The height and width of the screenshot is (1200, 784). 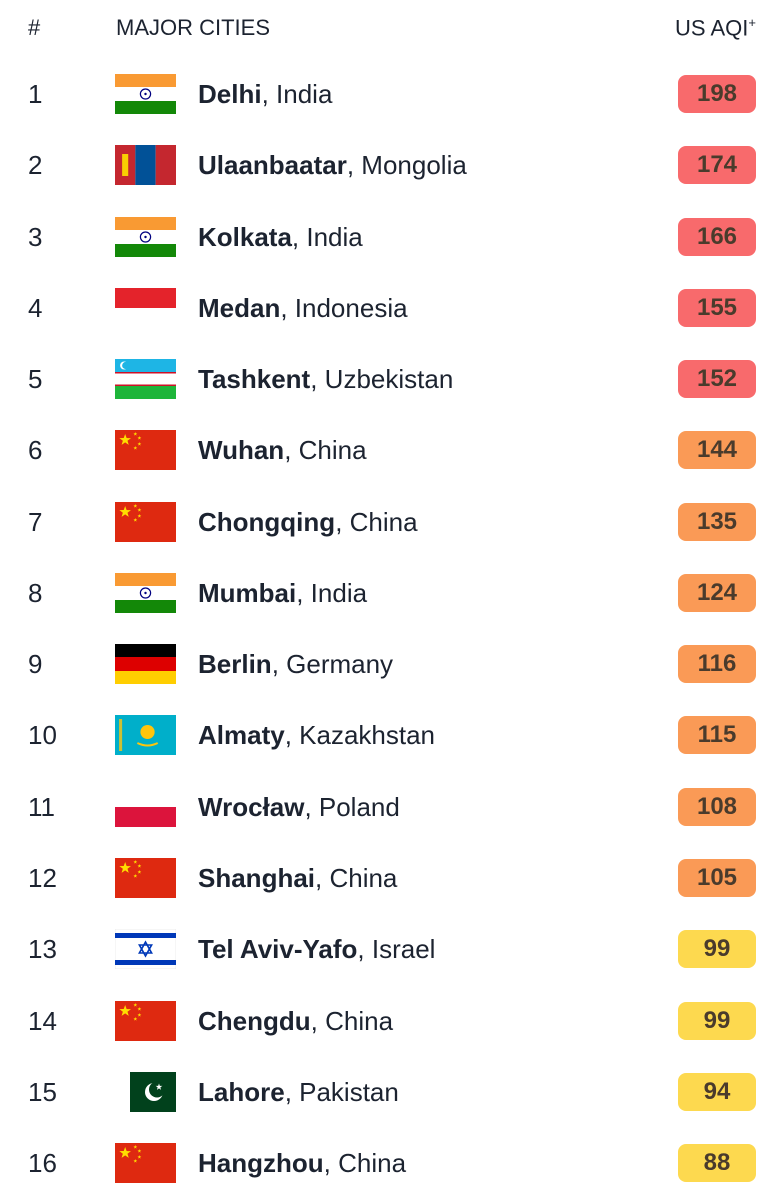 I want to click on aqi-badge: 116, so click(x=717, y=664).